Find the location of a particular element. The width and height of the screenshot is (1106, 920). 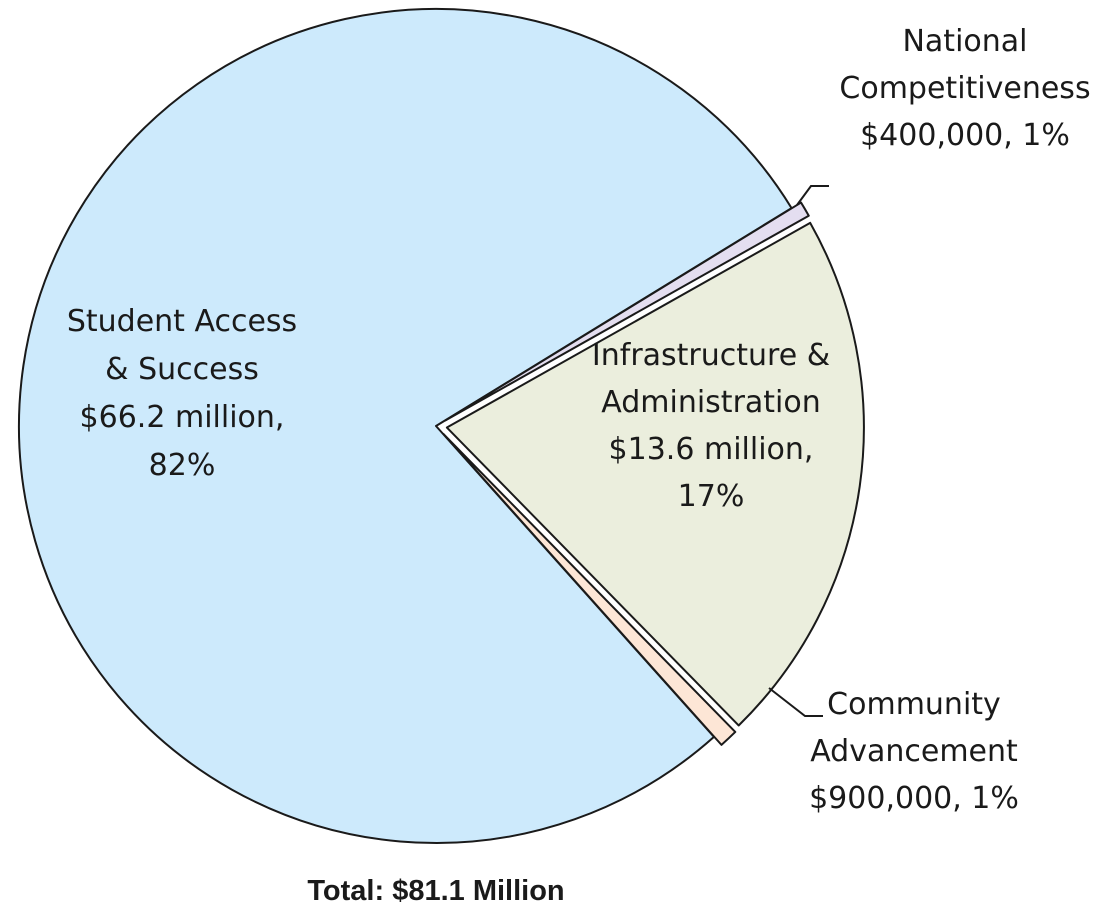

slice-label-line: Competitiveness is located at coordinates (964, 88).